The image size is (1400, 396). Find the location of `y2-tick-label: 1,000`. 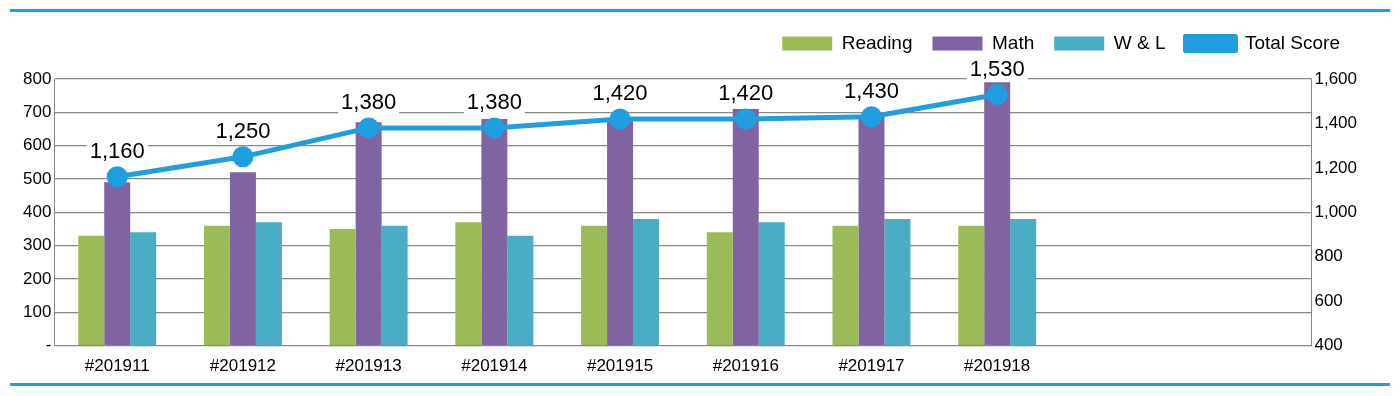

y2-tick-label: 1,000 is located at coordinates (1336, 211).